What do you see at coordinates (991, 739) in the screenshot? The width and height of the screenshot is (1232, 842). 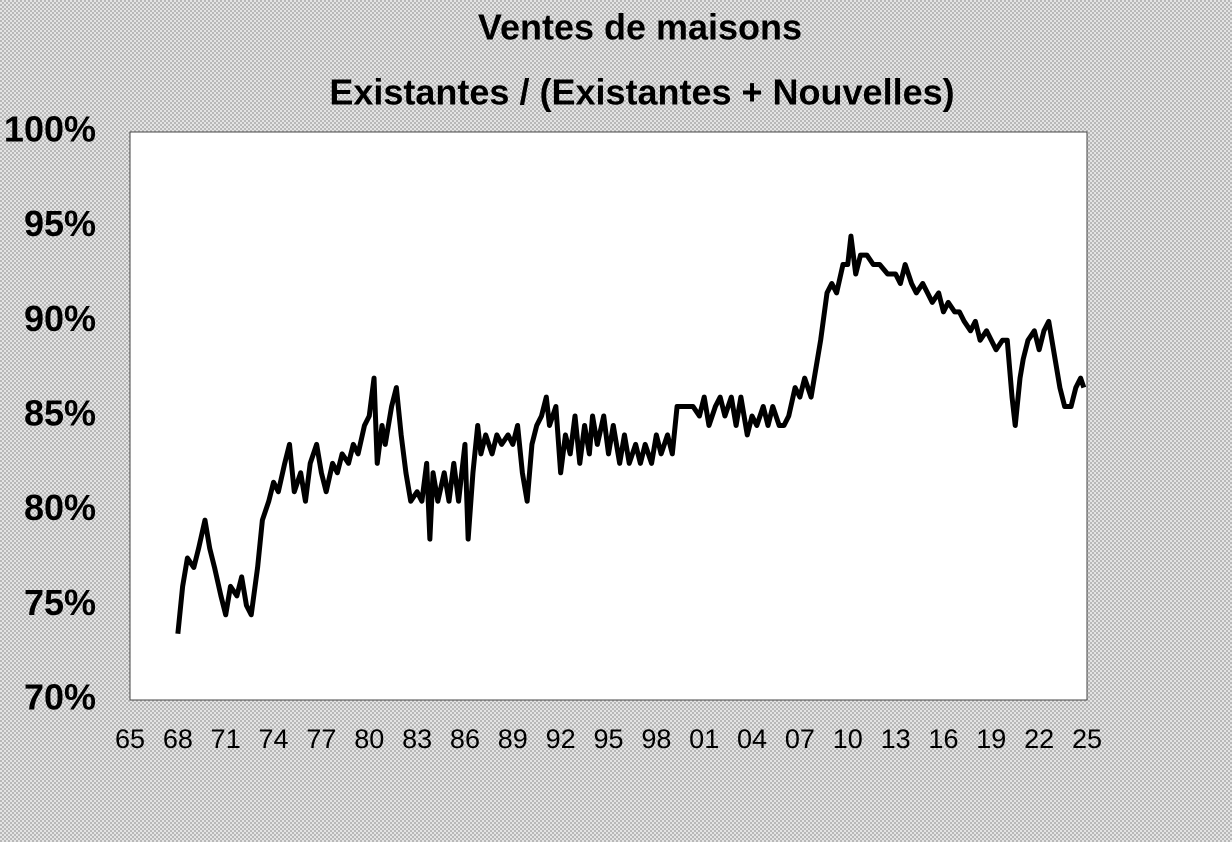 I see `x-tick-label: 19` at bounding box center [991, 739].